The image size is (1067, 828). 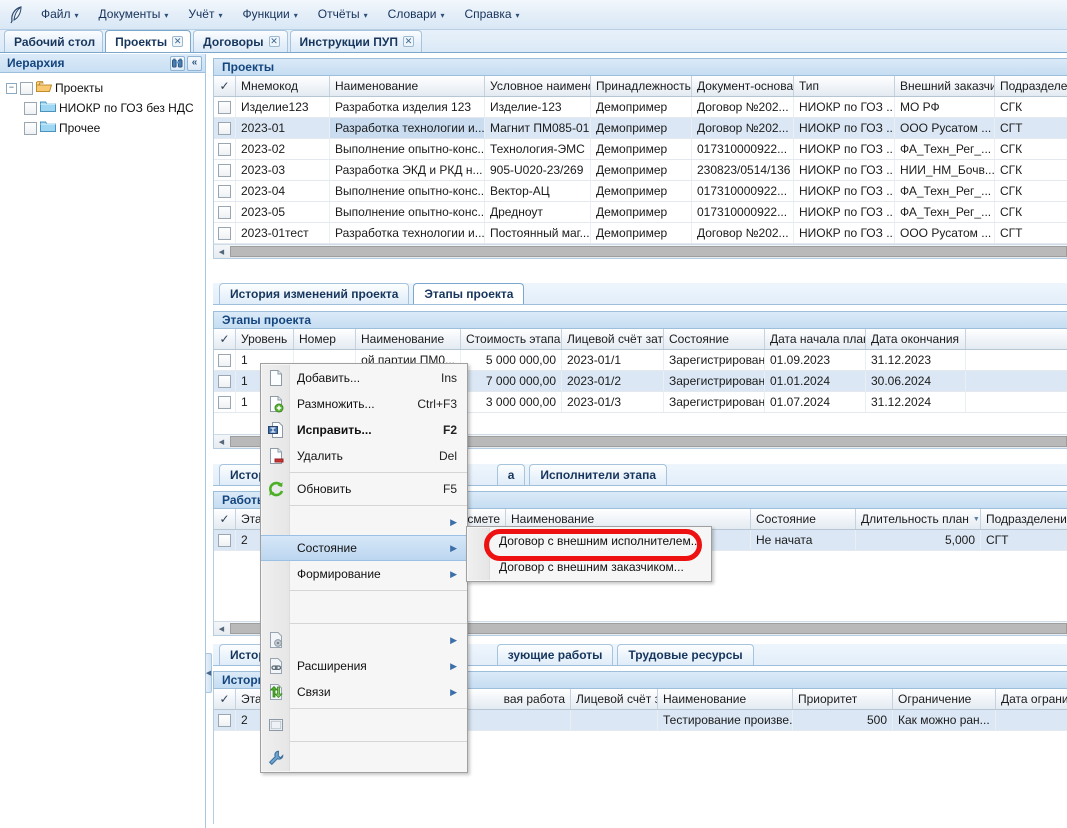 I want to click on column-header-planned-duration: Длительность план ▼, so click(x=918, y=519).